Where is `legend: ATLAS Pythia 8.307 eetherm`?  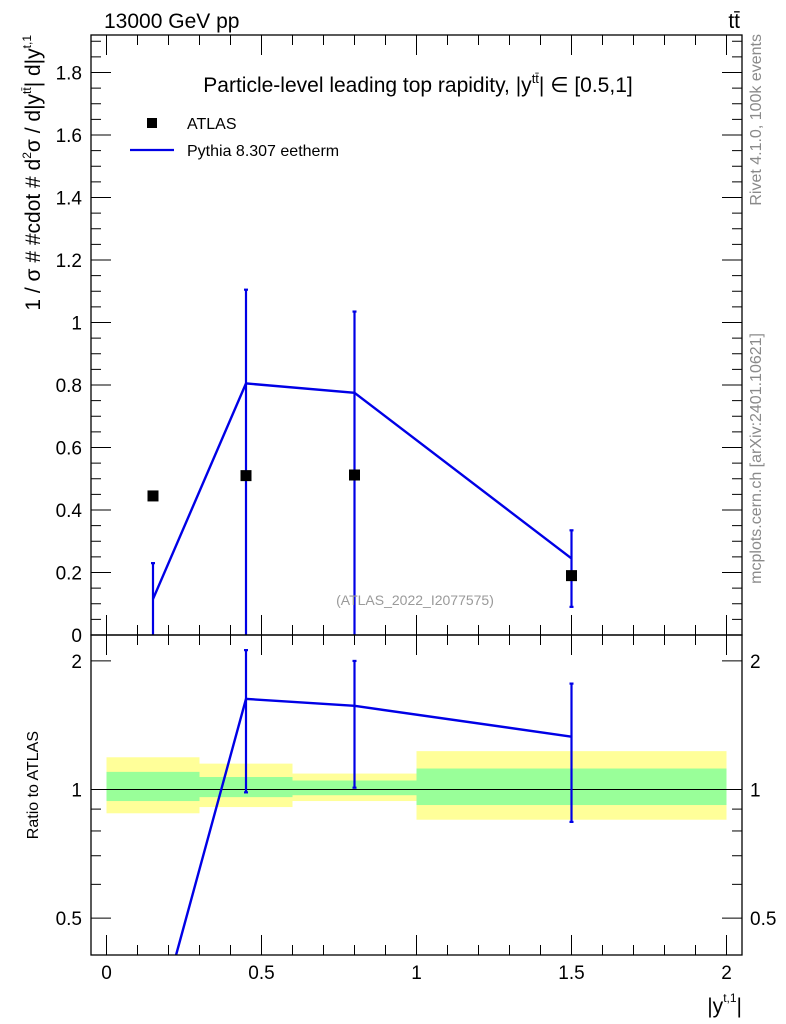
legend: ATLAS Pythia 8.307 eetherm is located at coordinates (234, 138).